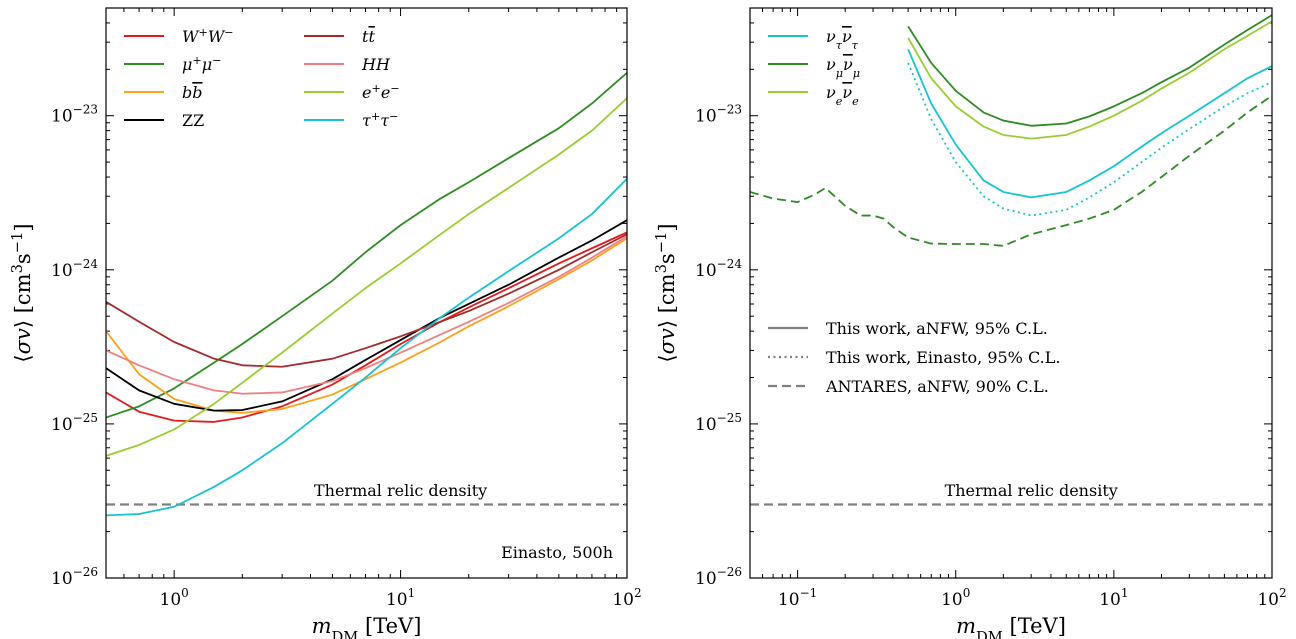 This screenshot has width=1296, height=639. I want to click on legend-label-w-w: W+W−, so click(208, 36).